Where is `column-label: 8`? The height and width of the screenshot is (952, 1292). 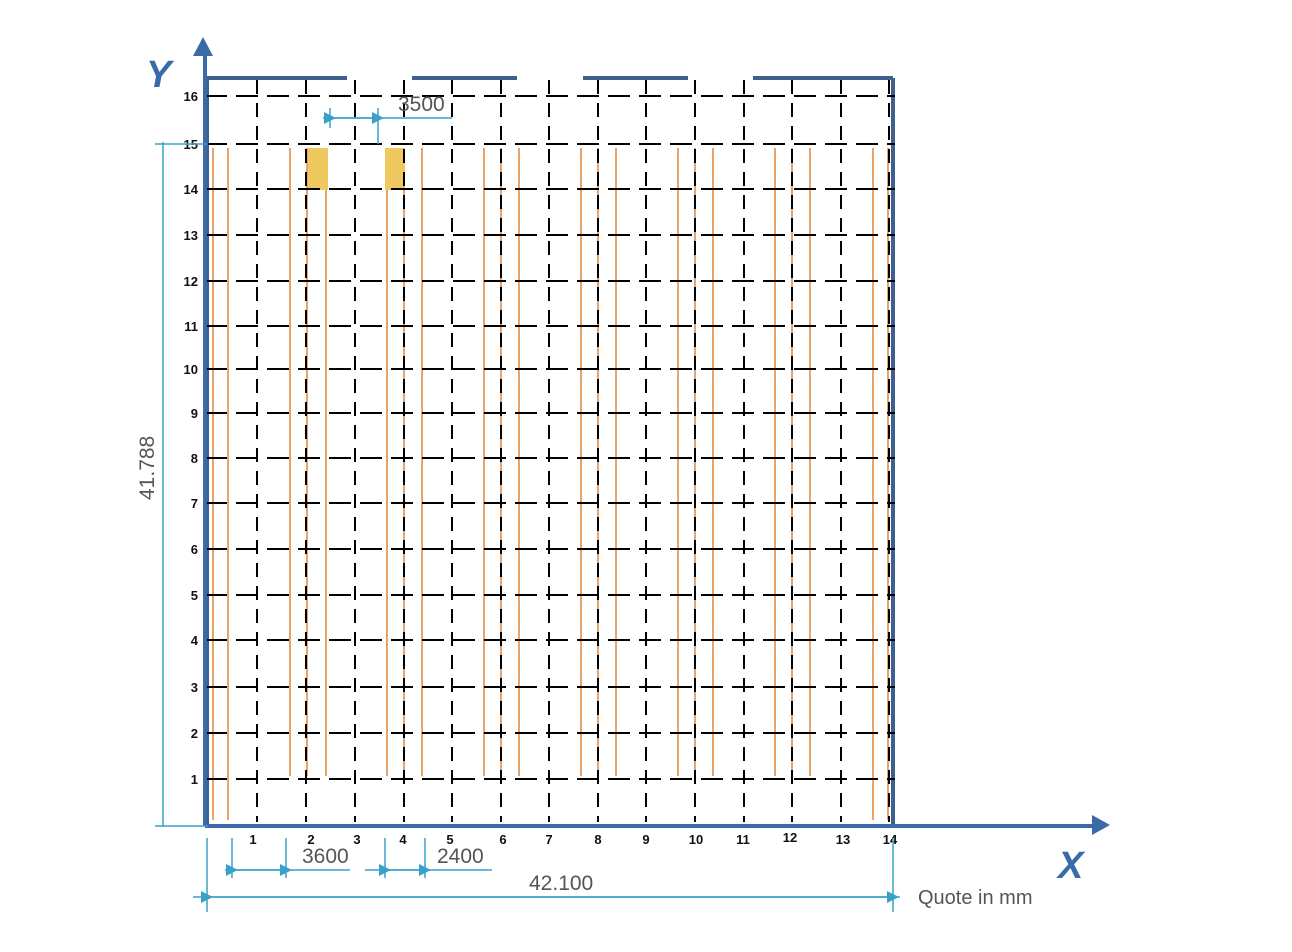
column-label: 8 is located at coordinates (597, 839).